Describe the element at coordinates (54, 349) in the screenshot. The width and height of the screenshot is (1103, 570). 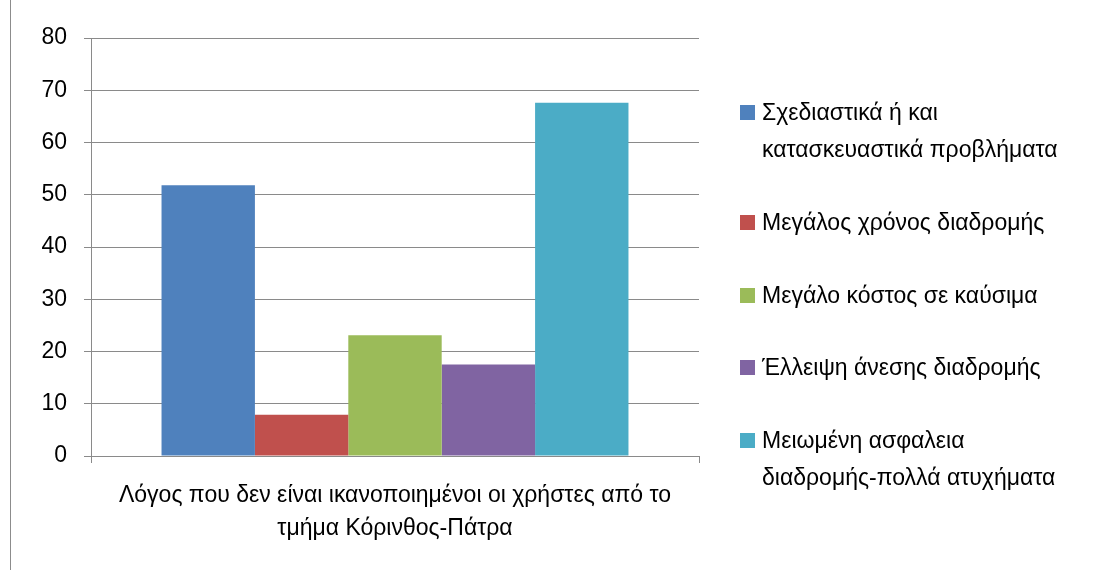
I see `y-tick-label: 20` at that location.